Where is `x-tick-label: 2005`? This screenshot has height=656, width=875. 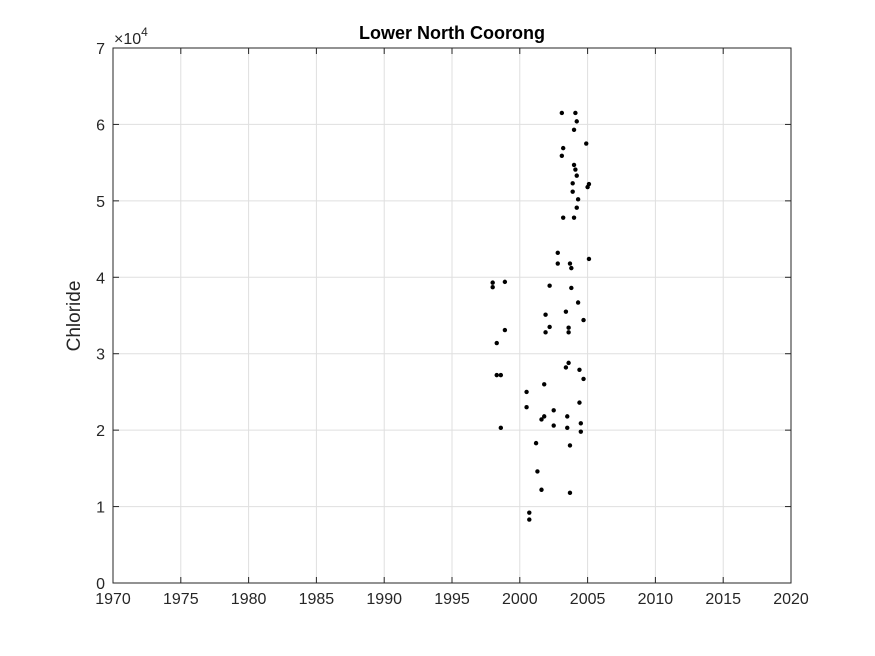 x-tick-label: 2005 is located at coordinates (588, 599).